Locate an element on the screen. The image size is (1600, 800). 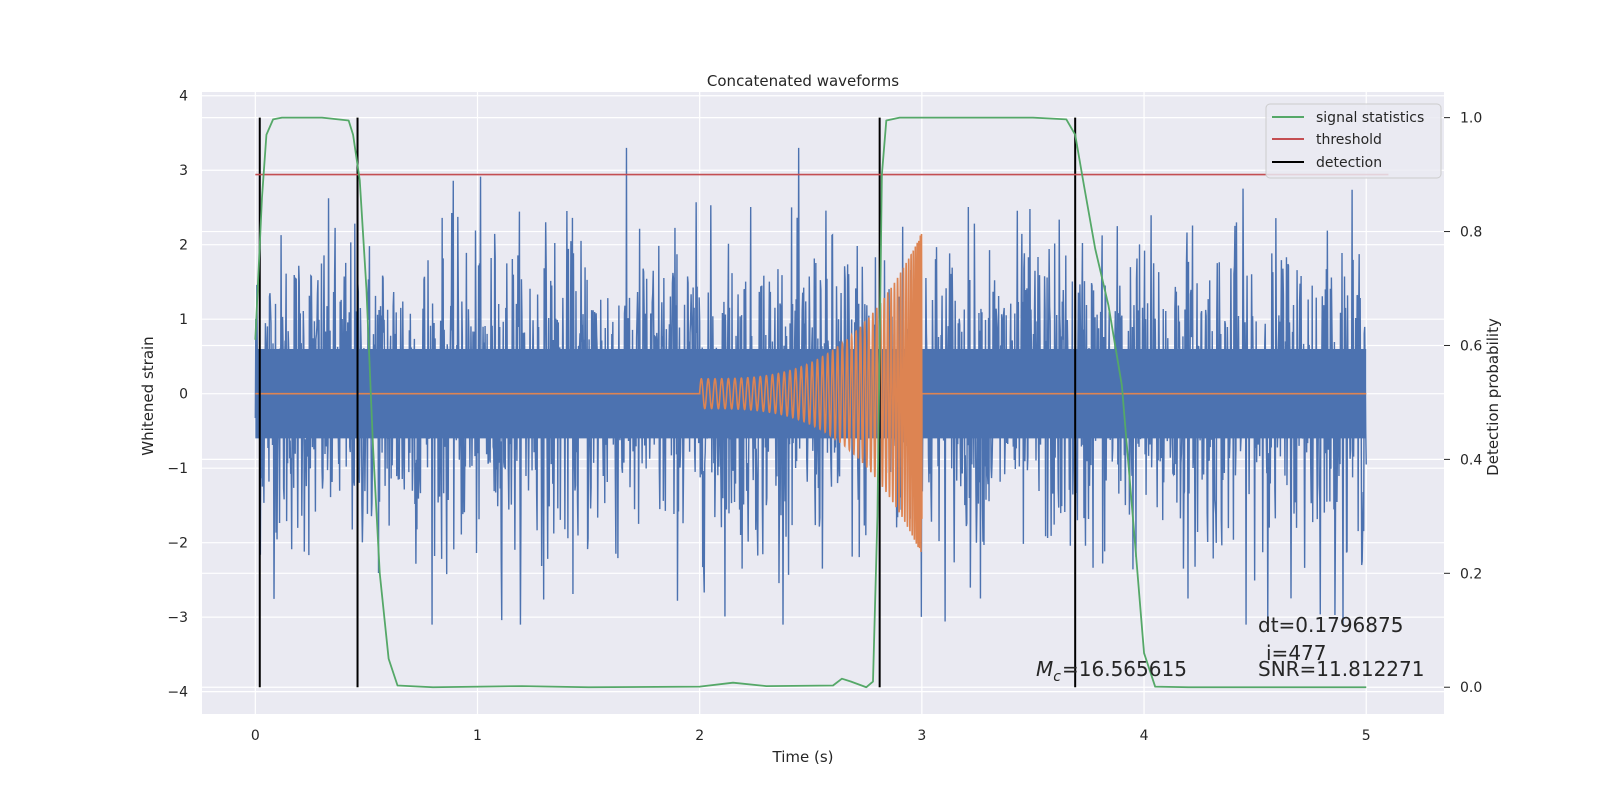
y-tick-label: −4 is located at coordinates (177, 693).